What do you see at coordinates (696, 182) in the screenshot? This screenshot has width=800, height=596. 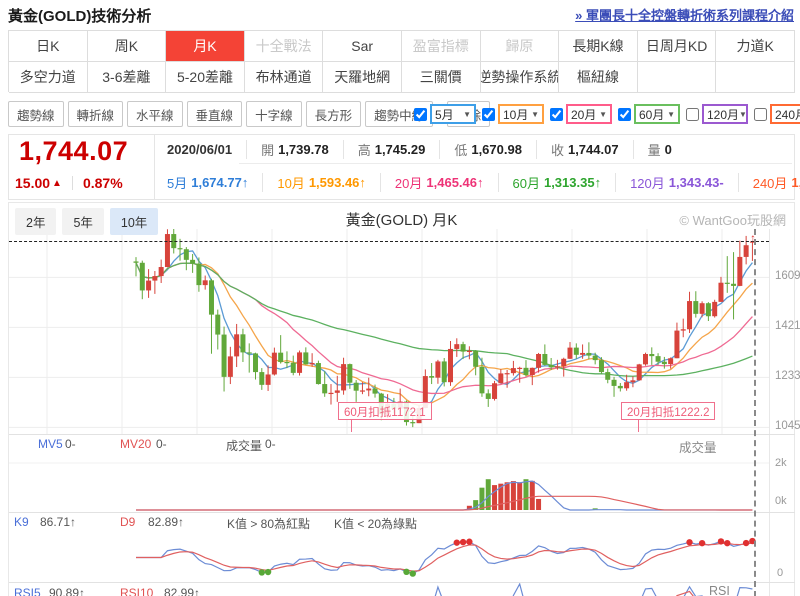 I see `ma-120-value: 1,343.43-` at bounding box center [696, 182].